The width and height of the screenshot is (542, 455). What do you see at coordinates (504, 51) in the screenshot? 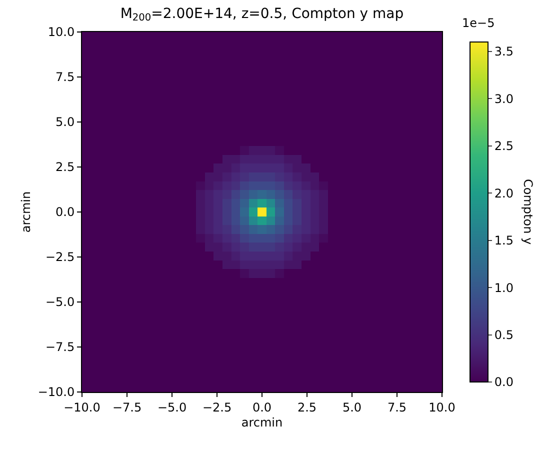
I see `color-bar-label: 3.5` at bounding box center [504, 51].